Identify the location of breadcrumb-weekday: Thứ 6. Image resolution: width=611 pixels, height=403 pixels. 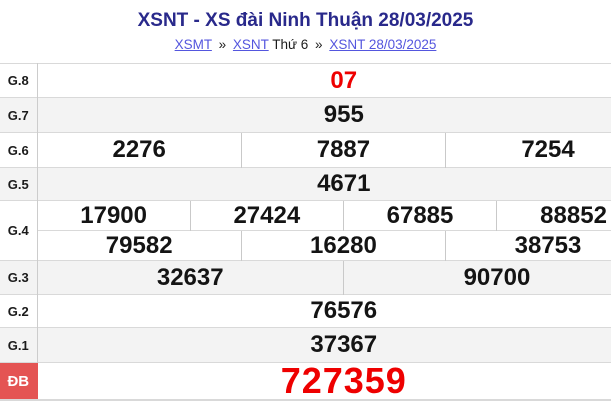
(290, 44).